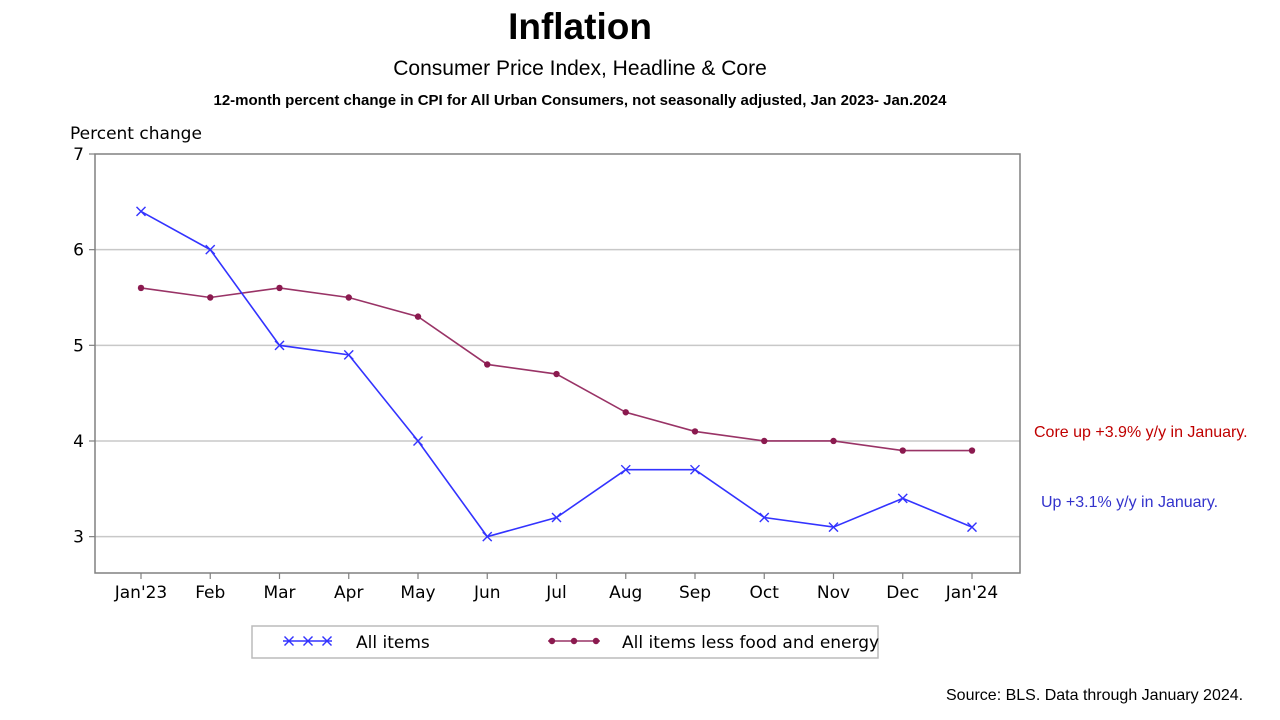  I want to click on x-tick-label: Jul, so click(556, 593).